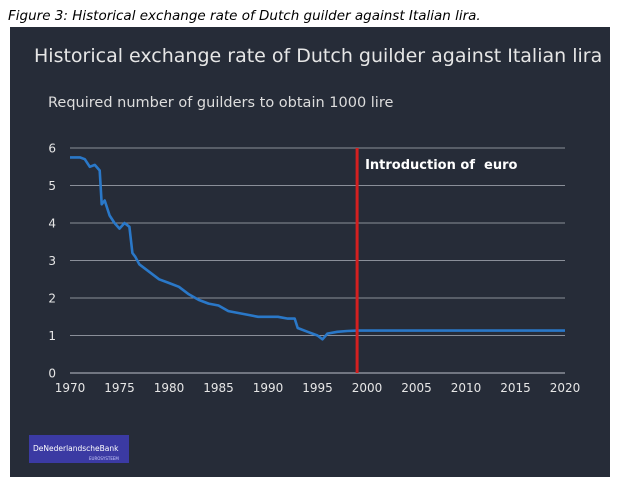 This screenshot has height=487, width=627. Describe the element at coordinates (76, 448) in the screenshot. I see `logo-text: DeNederlandscheBank` at that location.